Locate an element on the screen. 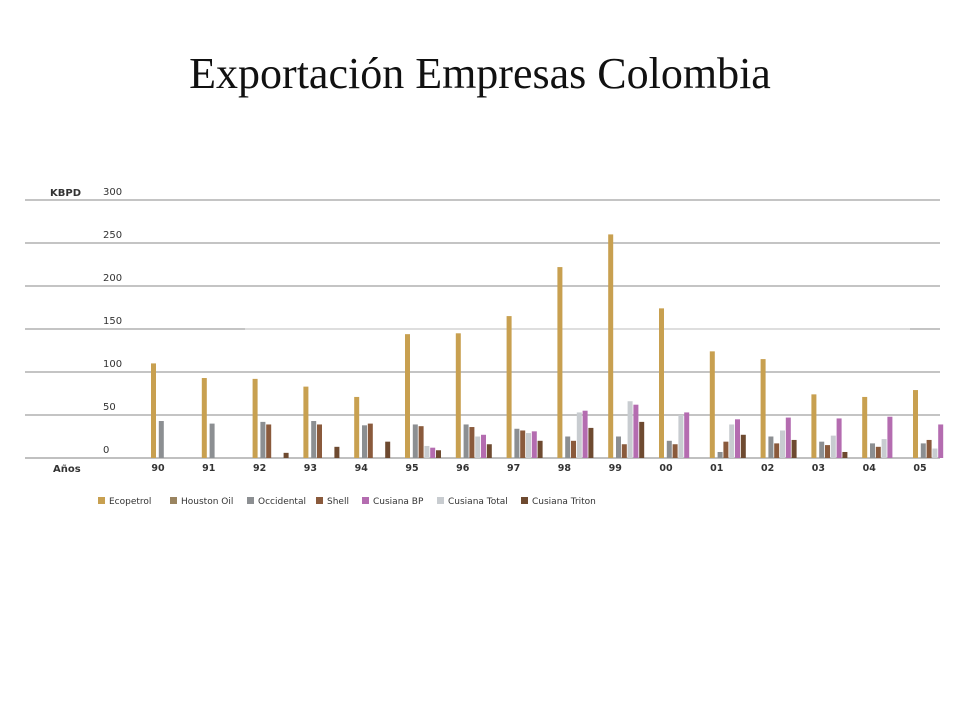  x-tick-label: 92 is located at coordinates (259, 468).